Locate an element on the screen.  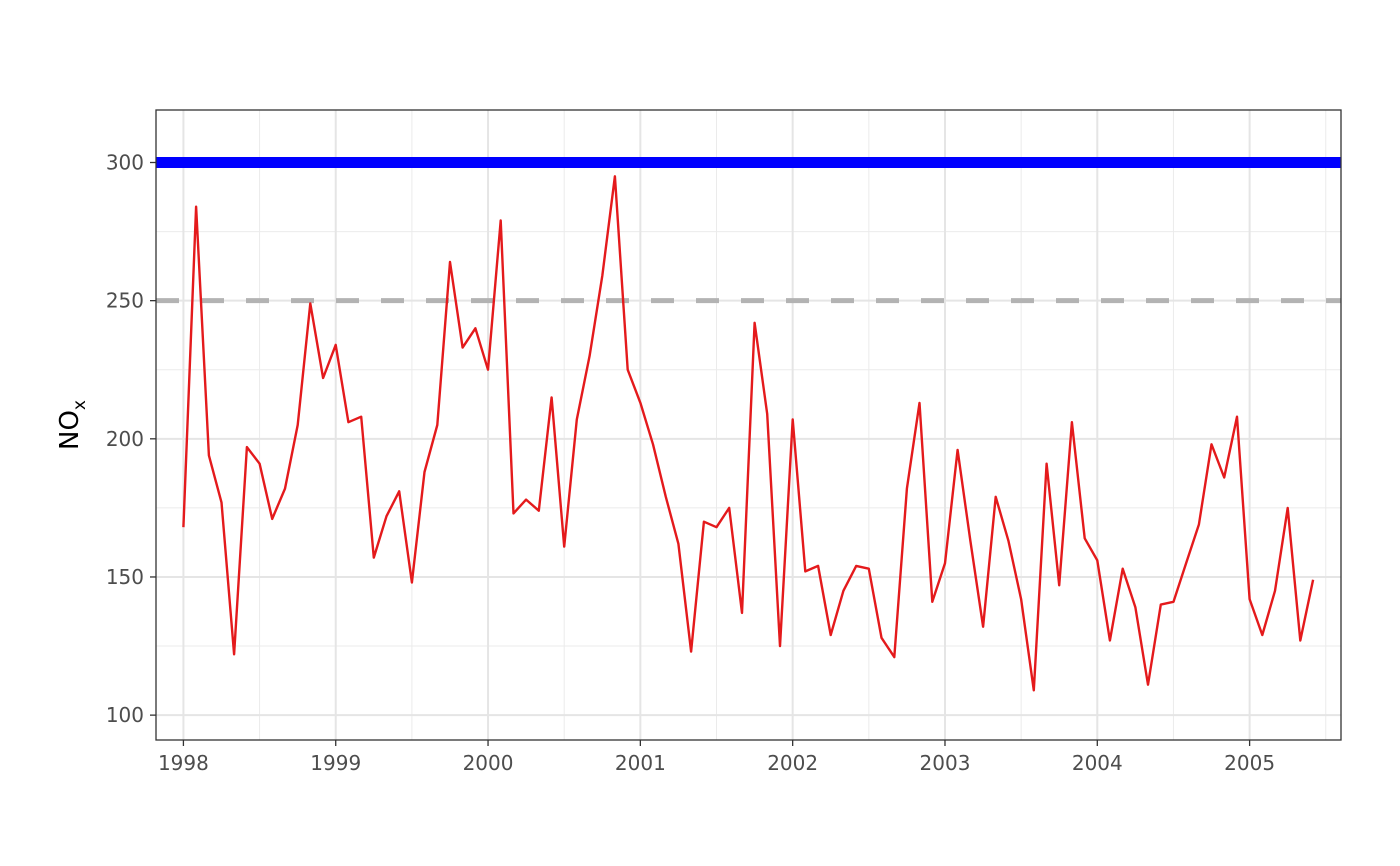
x-tick-label: 2001 is located at coordinates (640, 763).